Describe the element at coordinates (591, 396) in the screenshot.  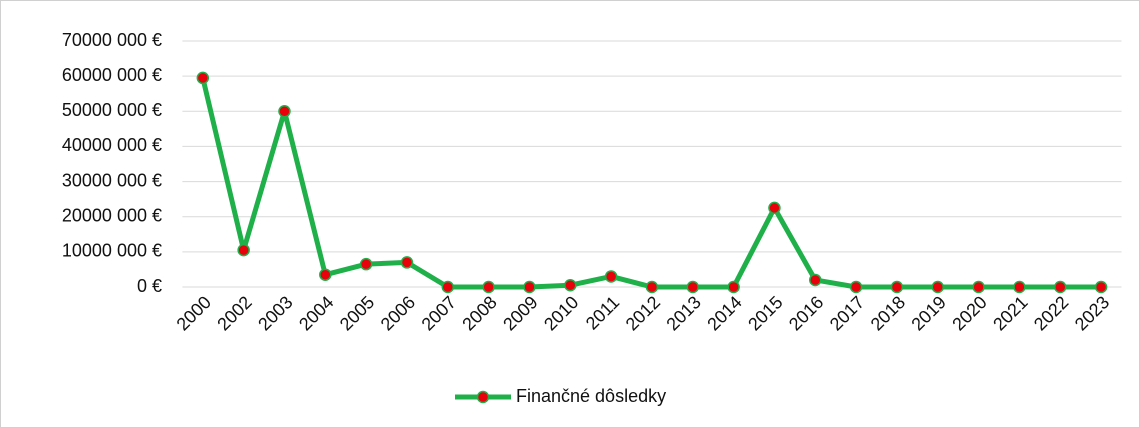
I see `legend-label: Finančné dôsledky` at that location.